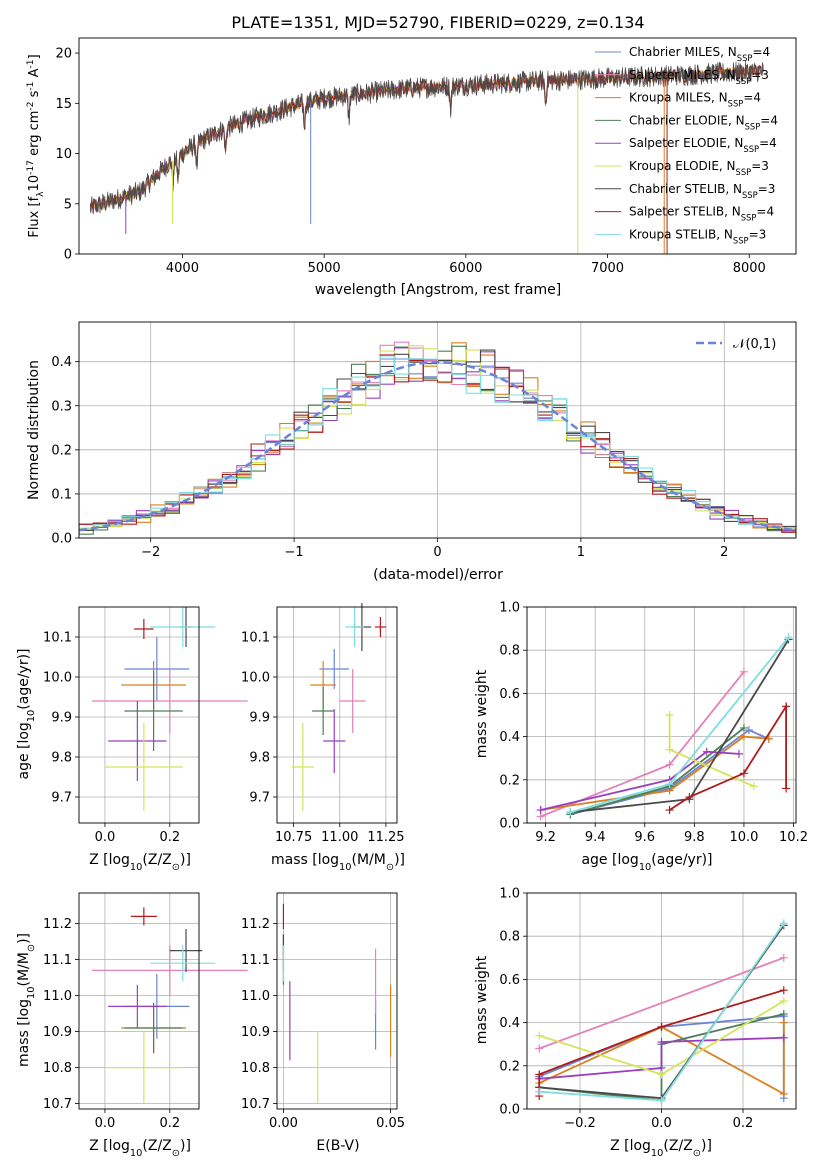 This screenshot has height=1174, width=819. What do you see at coordinates (697, 236) in the screenshot?
I see `legend-label: Kroupa STELIB, NSSP=3` at bounding box center [697, 236].